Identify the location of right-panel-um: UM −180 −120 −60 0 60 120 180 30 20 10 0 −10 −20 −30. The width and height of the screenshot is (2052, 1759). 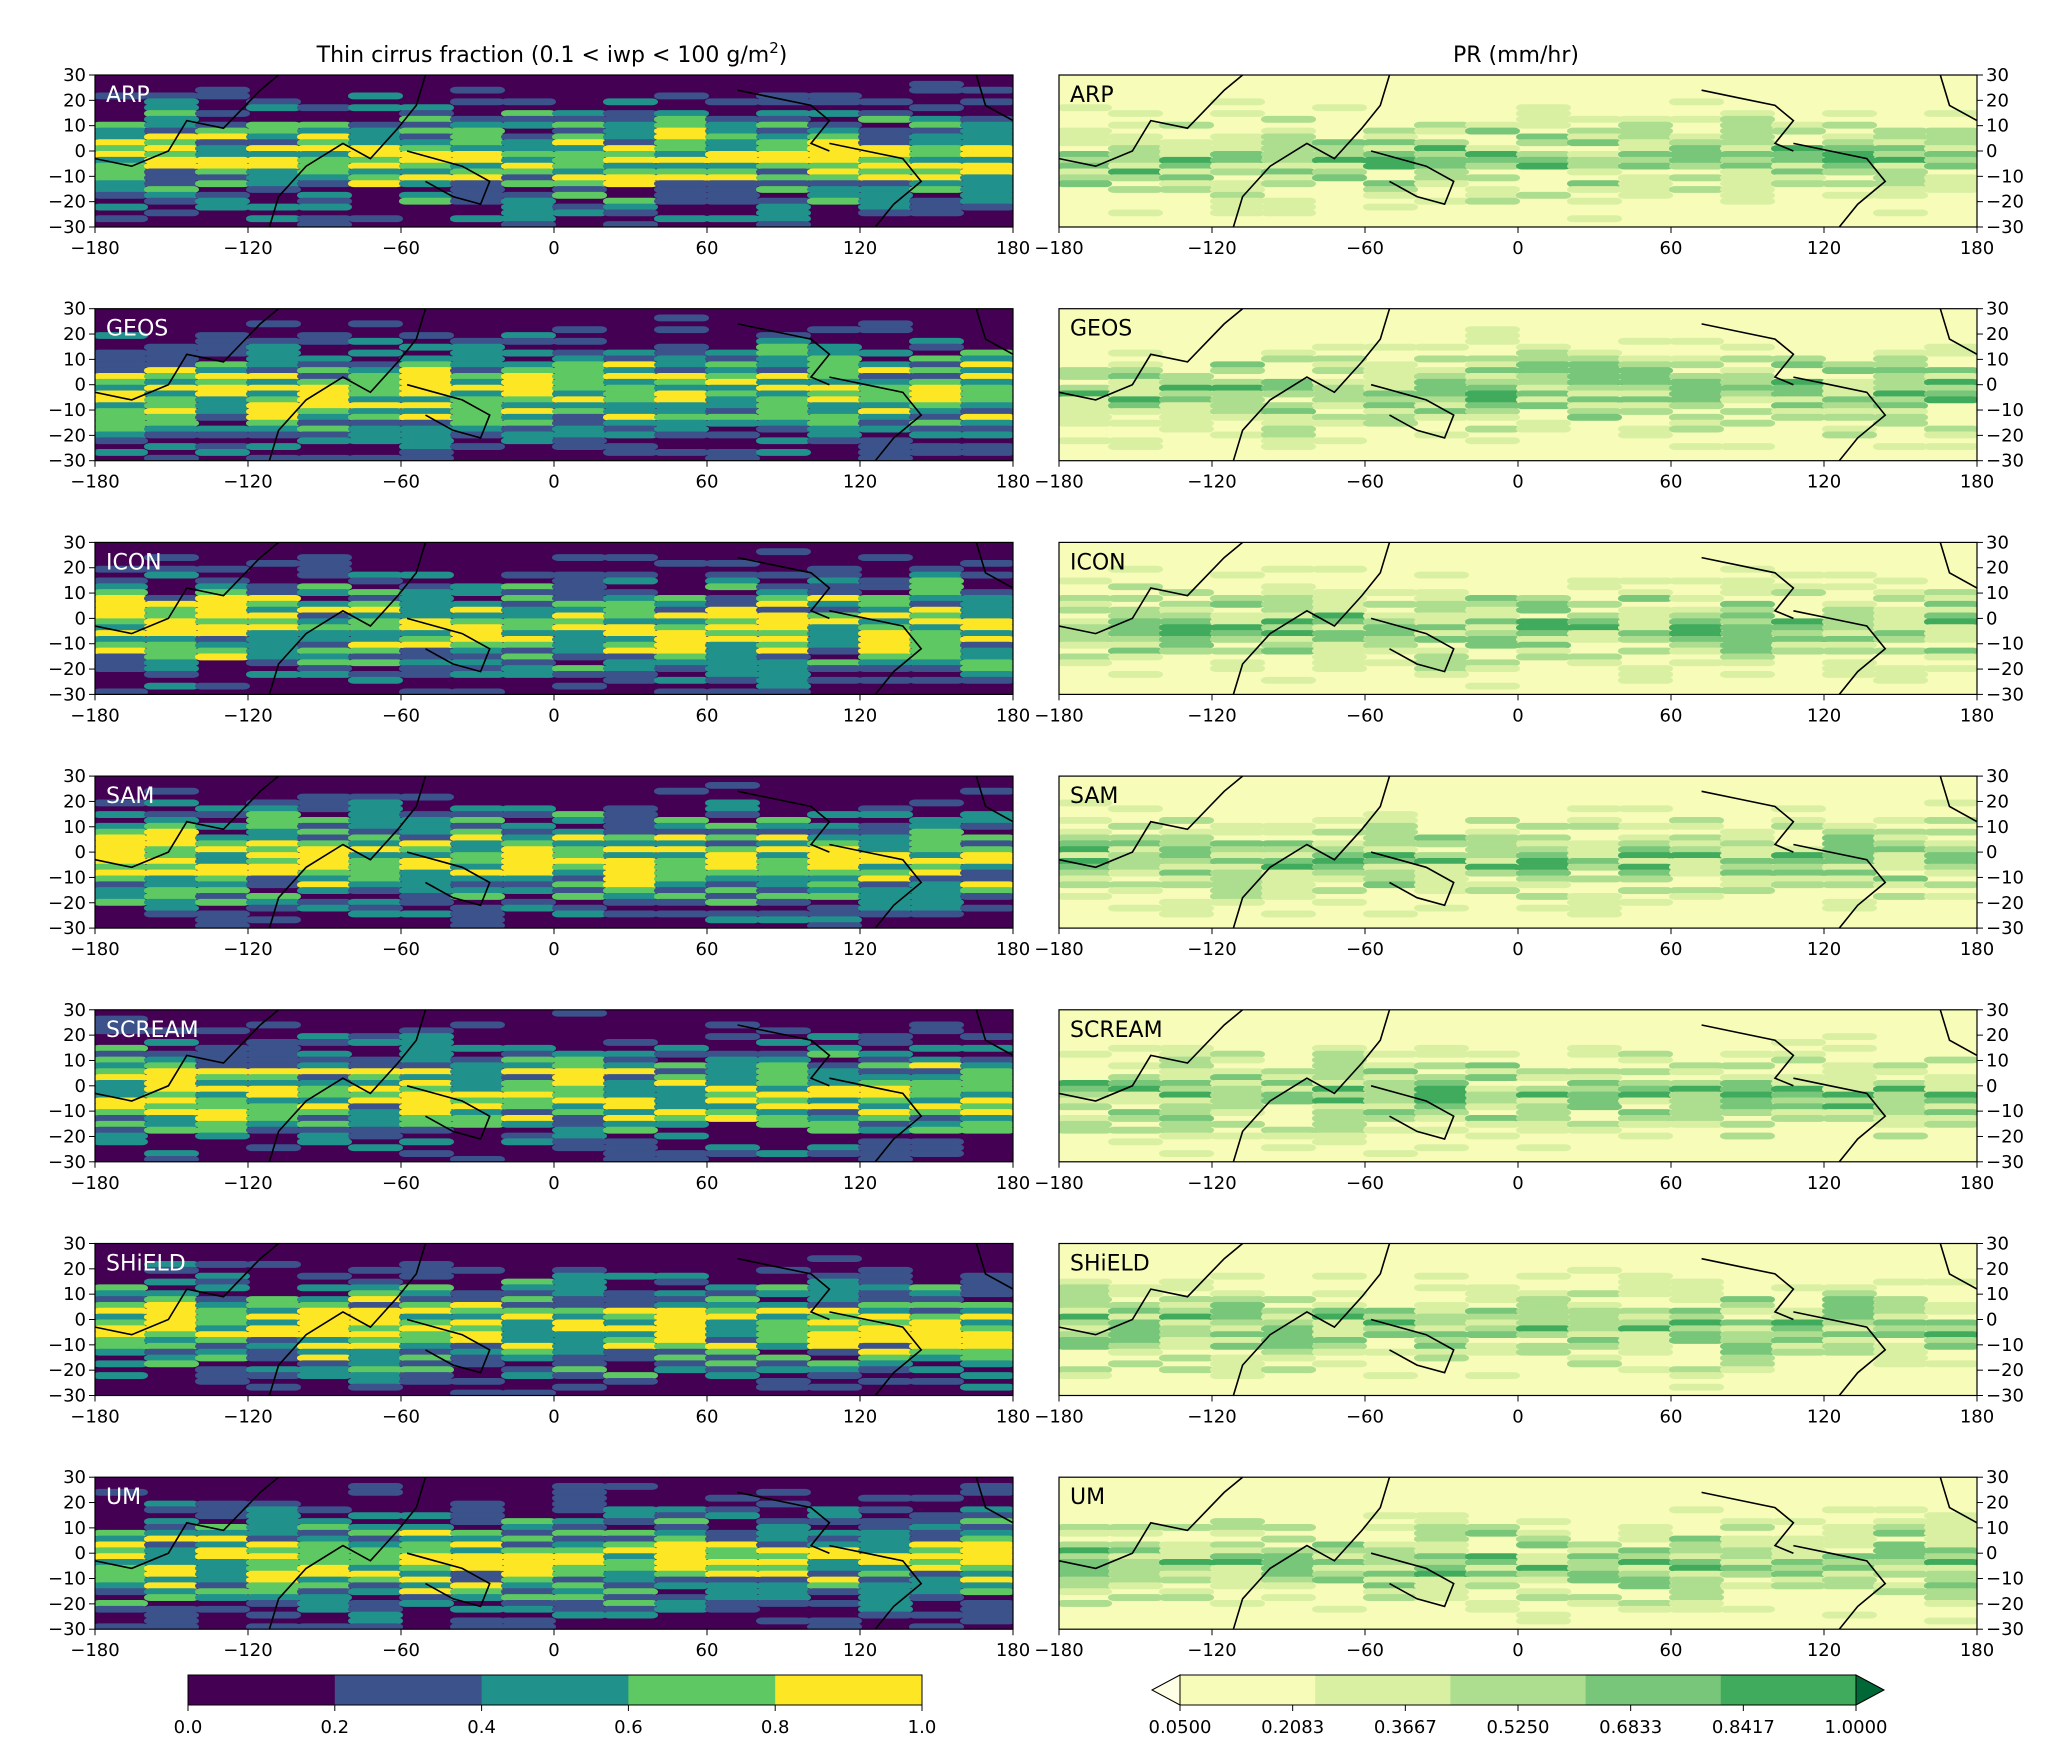
(1529, 1564).